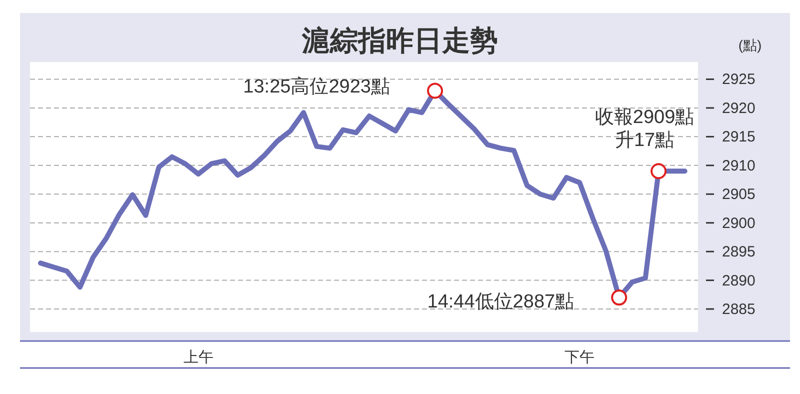 The width and height of the screenshot is (800, 394). What do you see at coordinates (198, 357) in the screenshot?
I see `x-tick-label: 上午` at bounding box center [198, 357].